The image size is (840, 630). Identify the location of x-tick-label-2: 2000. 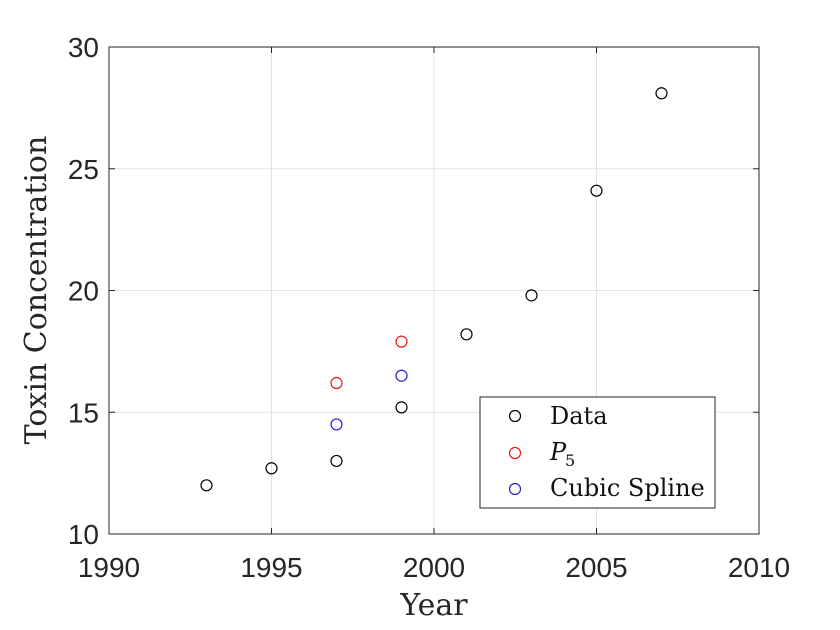
(434, 567).